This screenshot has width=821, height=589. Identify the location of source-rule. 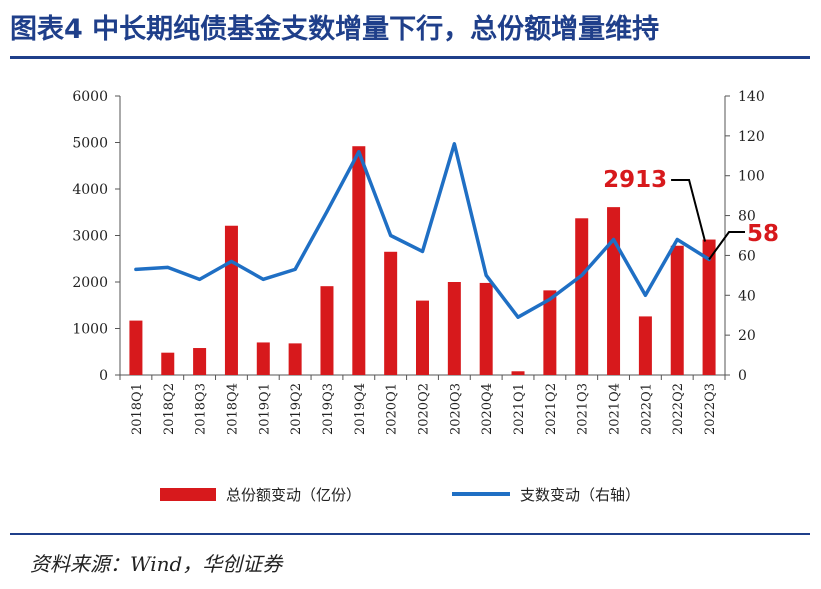
(410, 534).